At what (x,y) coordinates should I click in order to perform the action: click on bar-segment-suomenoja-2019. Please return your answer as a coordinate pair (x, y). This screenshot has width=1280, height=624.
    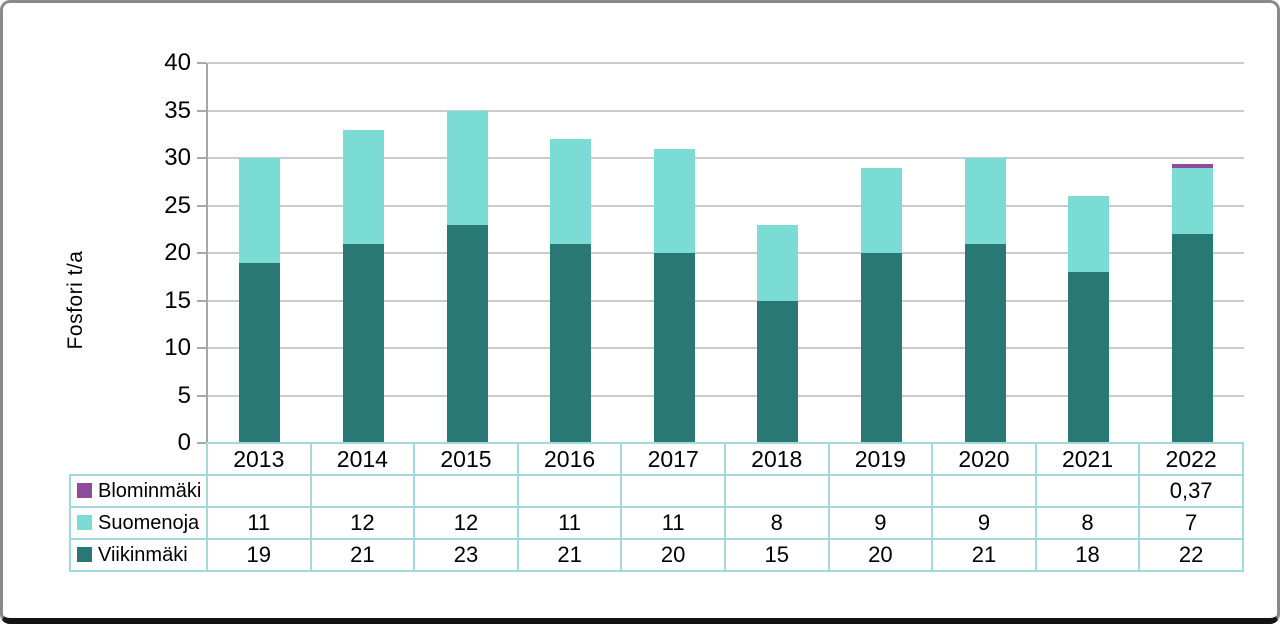
    Looking at the image, I should click on (881, 210).